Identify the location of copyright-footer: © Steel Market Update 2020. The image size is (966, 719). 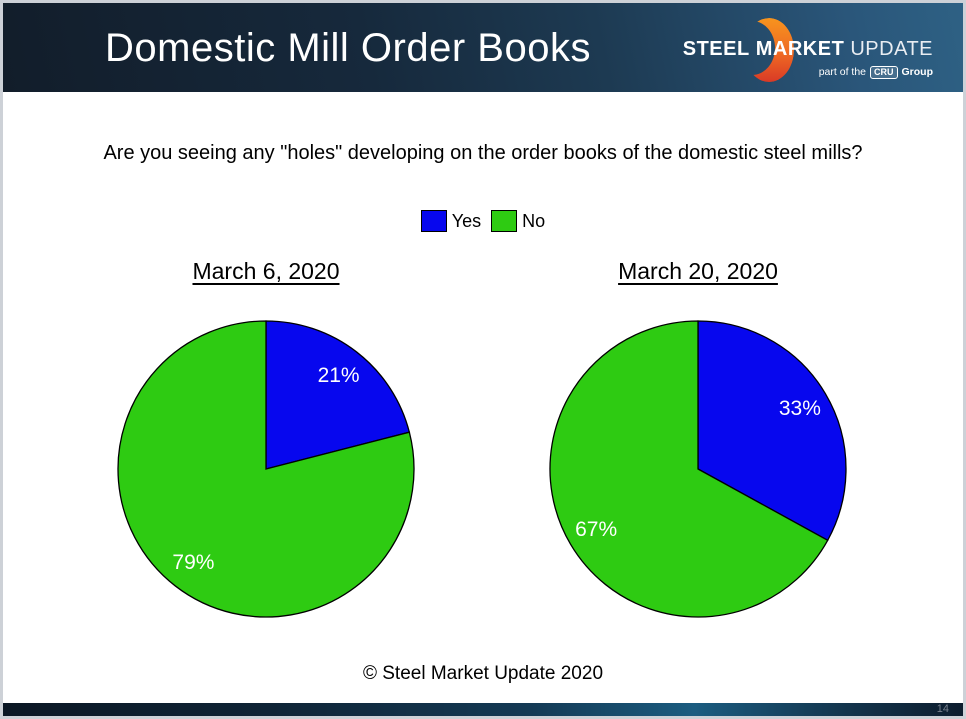
(483, 673).